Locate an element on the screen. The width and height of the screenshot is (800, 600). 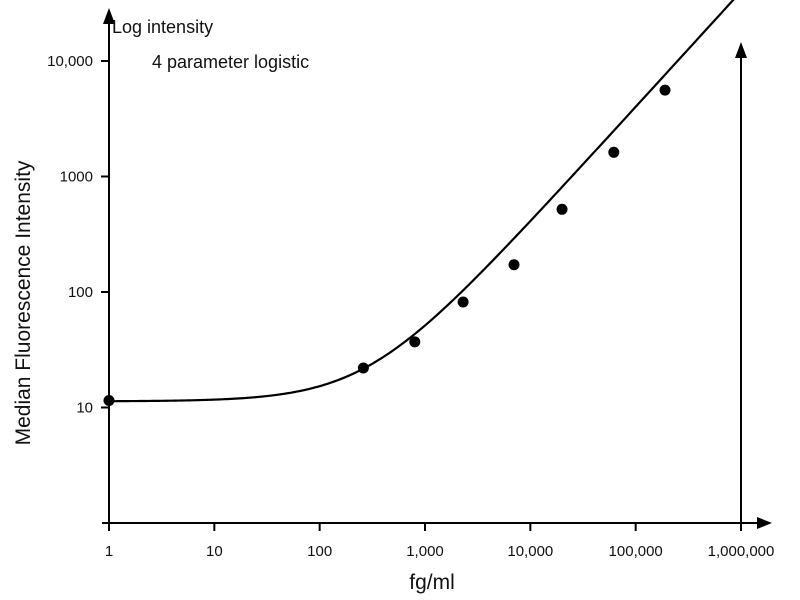
x-tick-label-3: 1,000 is located at coordinates (425, 551).